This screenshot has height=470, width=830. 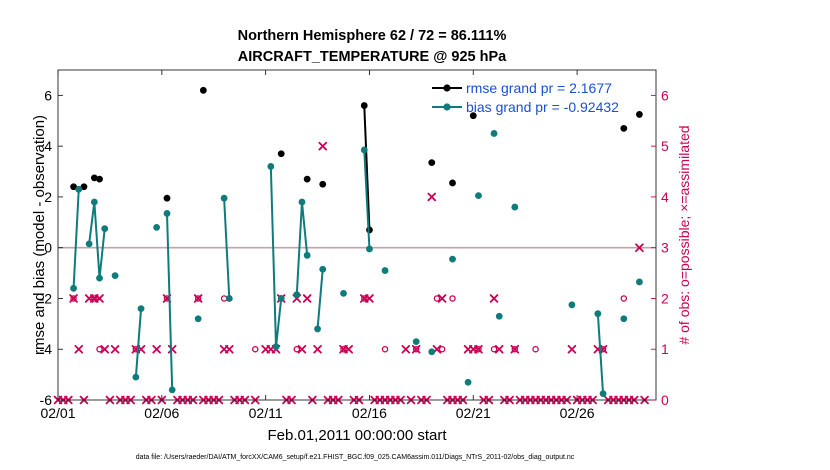 I want to click on y-axis-label-left: rmse and bias (model - observation), so click(x=39, y=235).